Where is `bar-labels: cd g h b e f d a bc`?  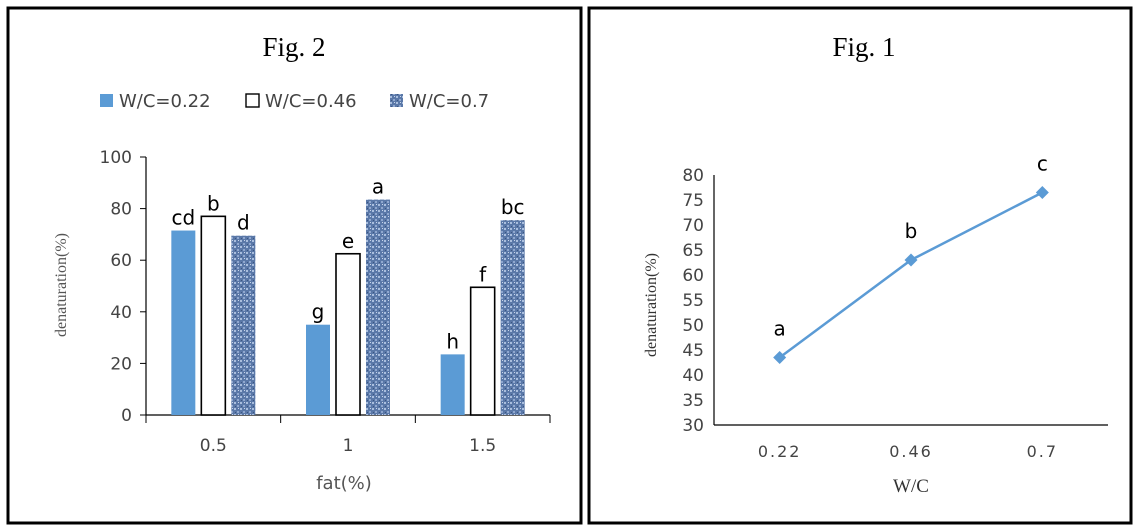 bar-labels: cd g h b e f d a bc is located at coordinates (347, 264).